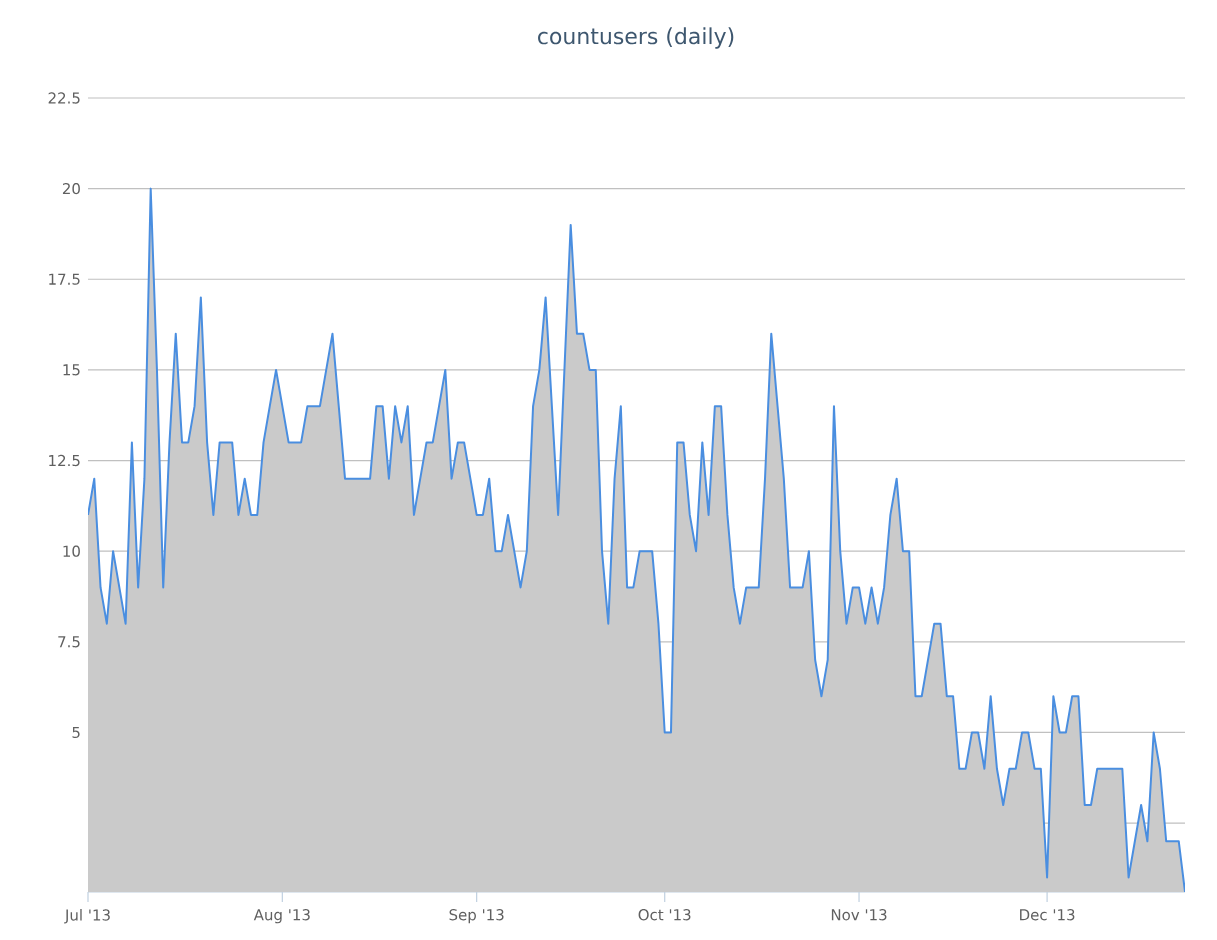 This screenshot has width=1217, height=940. What do you see at coordinates (71, 551) in the screenshot?
I see `y-tick-label: 10` at bounding box center [71, 551].